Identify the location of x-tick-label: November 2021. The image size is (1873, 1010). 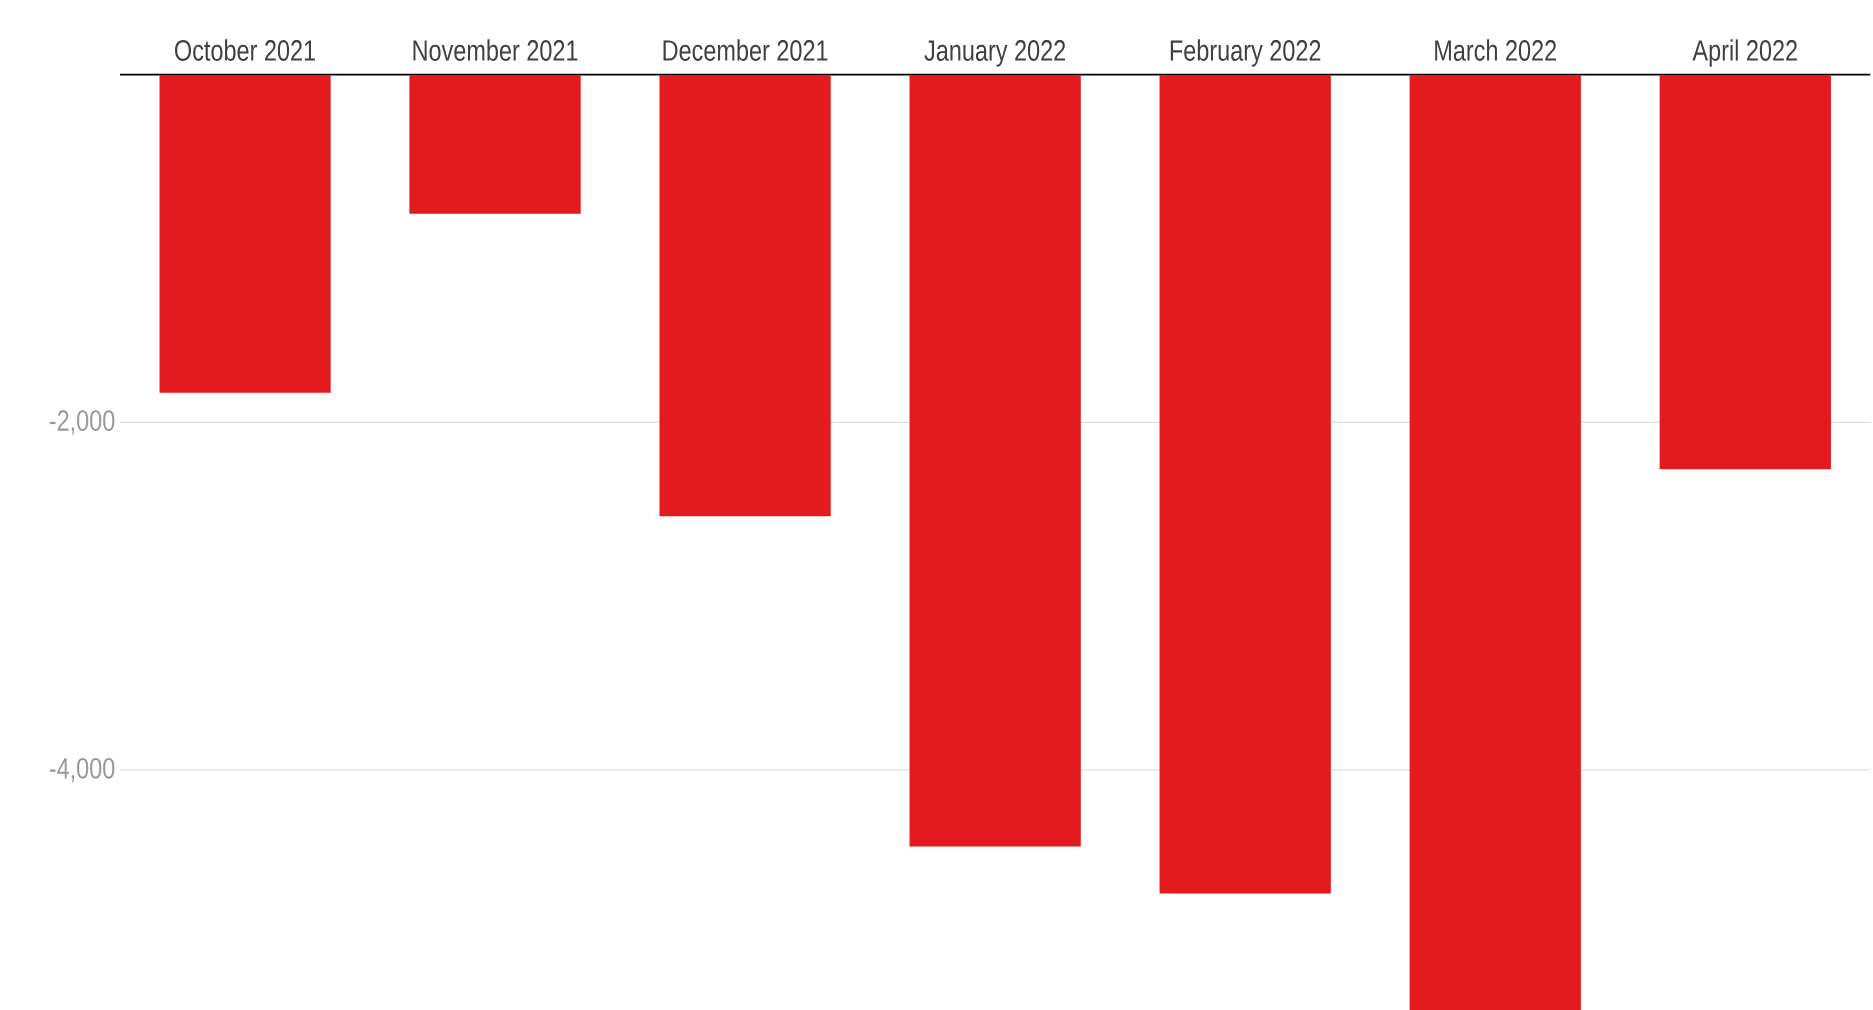
(495, 50).